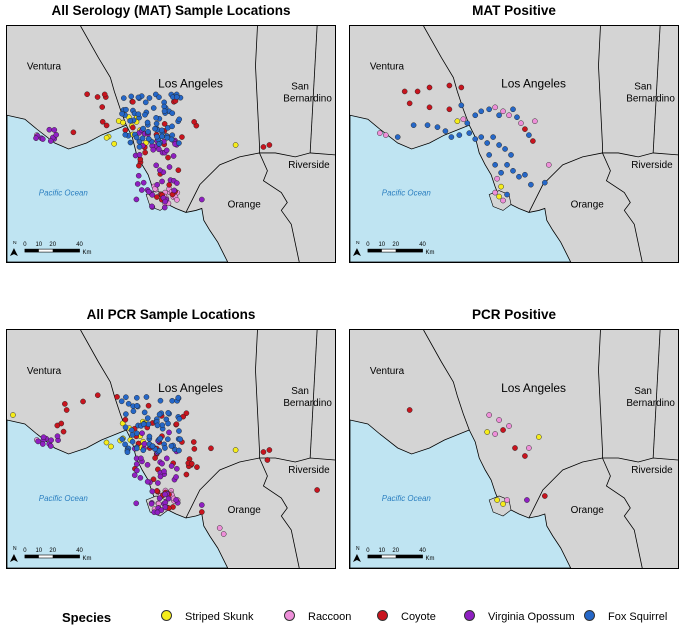  What do you see at coordinates (469, 615) in the screenshot?
I see `legend-swatch` at bounding box center [469, 615].